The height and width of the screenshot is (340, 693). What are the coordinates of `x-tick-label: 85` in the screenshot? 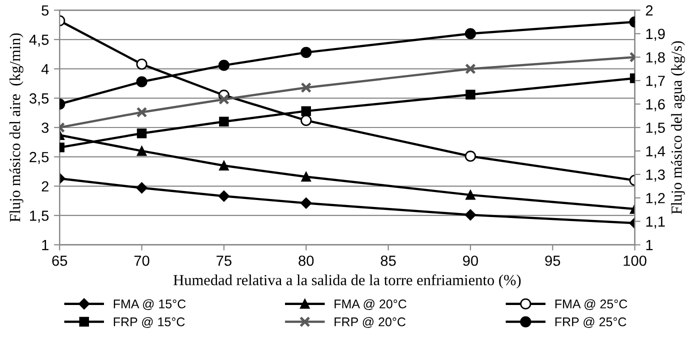 It's located at (388, 261).